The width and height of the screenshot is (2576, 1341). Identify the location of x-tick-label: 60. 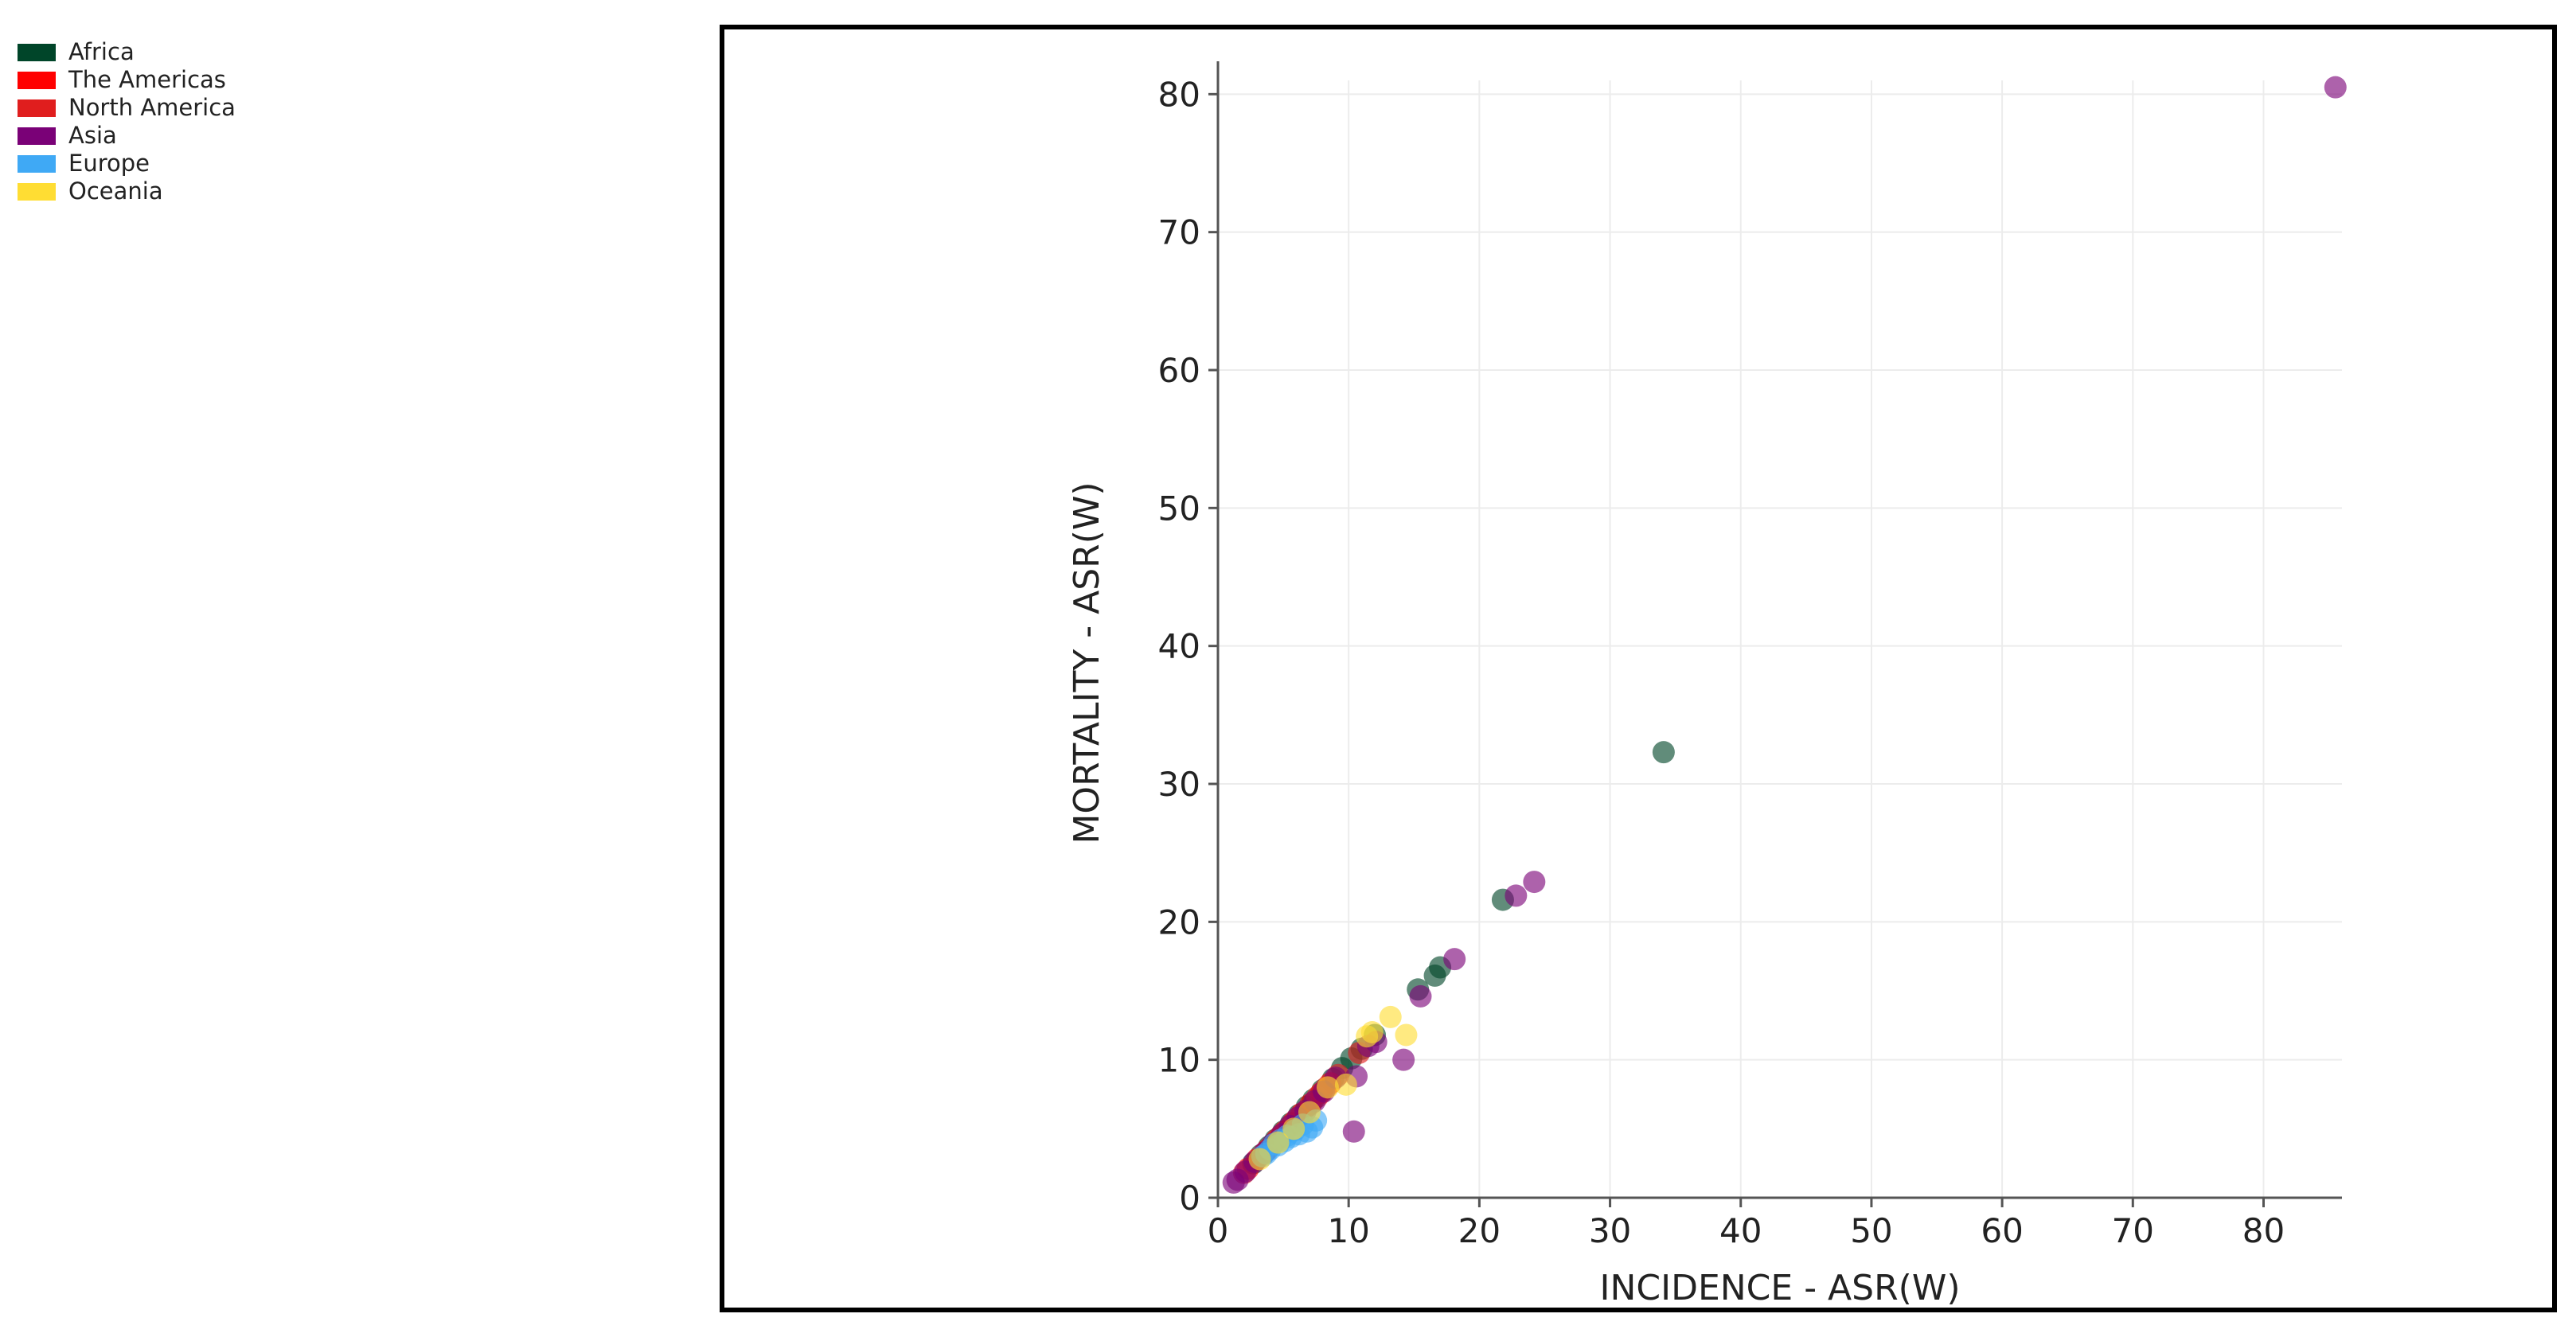
(2002, 1230).